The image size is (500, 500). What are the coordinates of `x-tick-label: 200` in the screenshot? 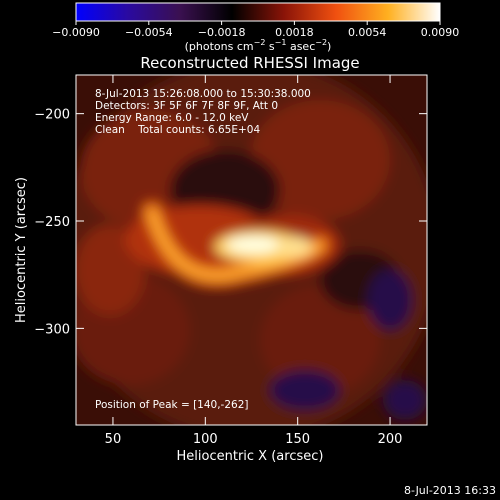 It's located at (390, 439).